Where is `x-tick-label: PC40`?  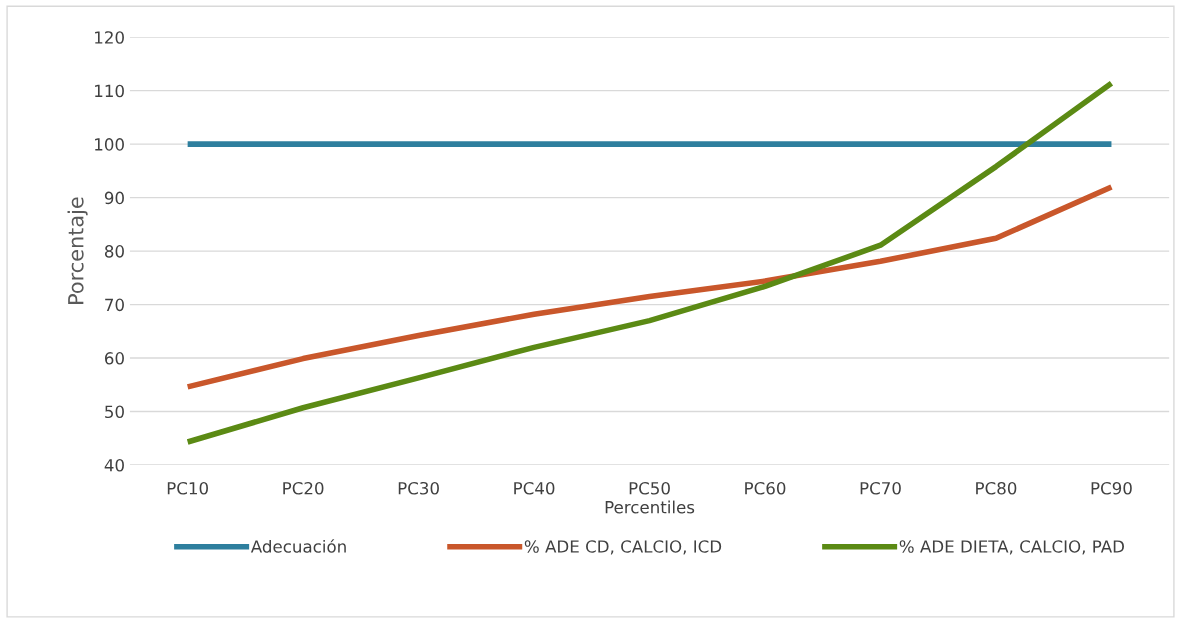 x-tick-label: PC40 is located at coordinates (534, 488).